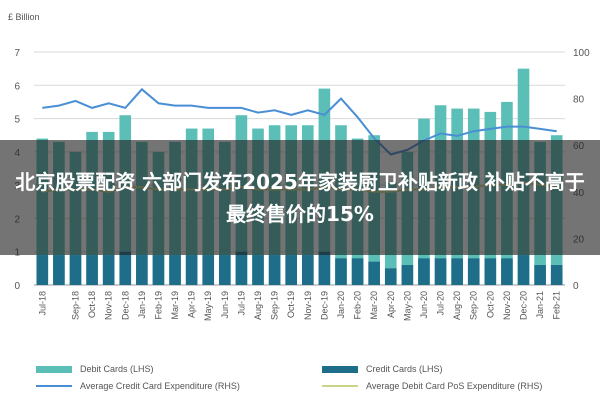 This screenshot has height=400, width=600. Describe the element at coordinates (524, 305) in the screenshot. I see `x-tick-label: Dec-20` at that location.